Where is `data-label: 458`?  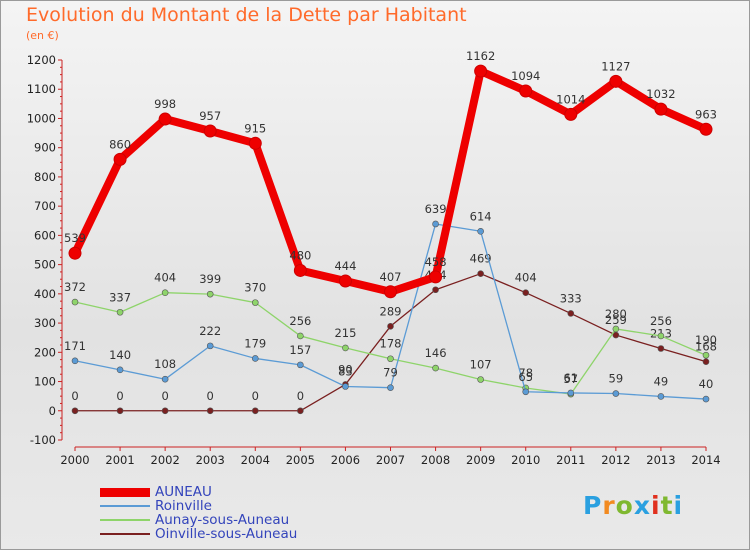
data-label: 458 is located at coordinates (436, 262).